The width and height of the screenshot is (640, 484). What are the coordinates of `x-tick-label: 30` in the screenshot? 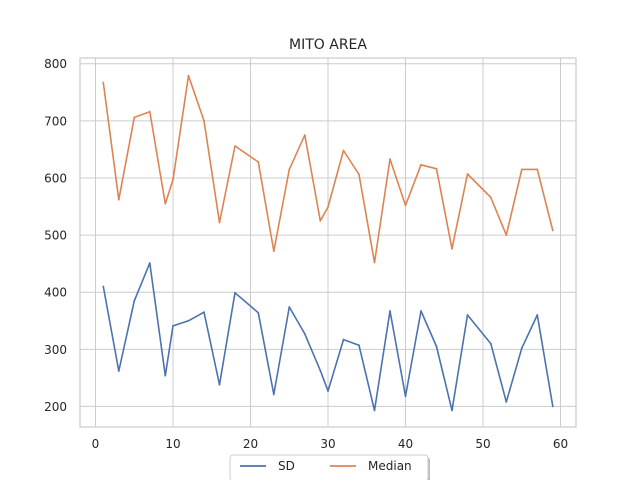 It's located at (327, 444).